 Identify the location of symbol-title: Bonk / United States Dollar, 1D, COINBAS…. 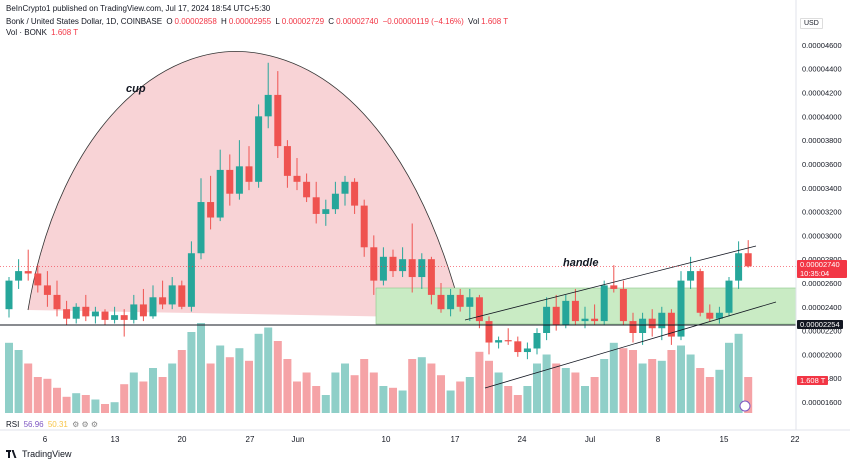
(84, 21).